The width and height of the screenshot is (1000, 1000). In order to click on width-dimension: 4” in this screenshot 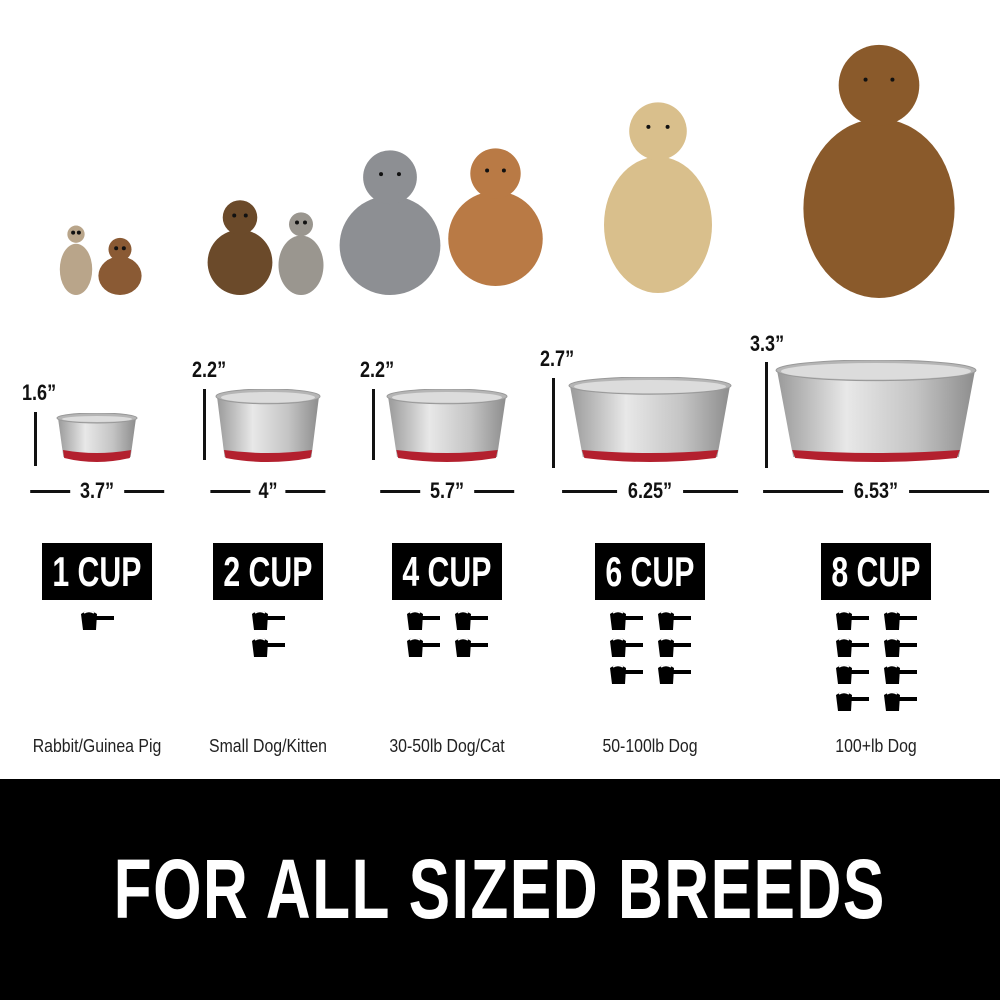, I will do `click(268, 491)`.